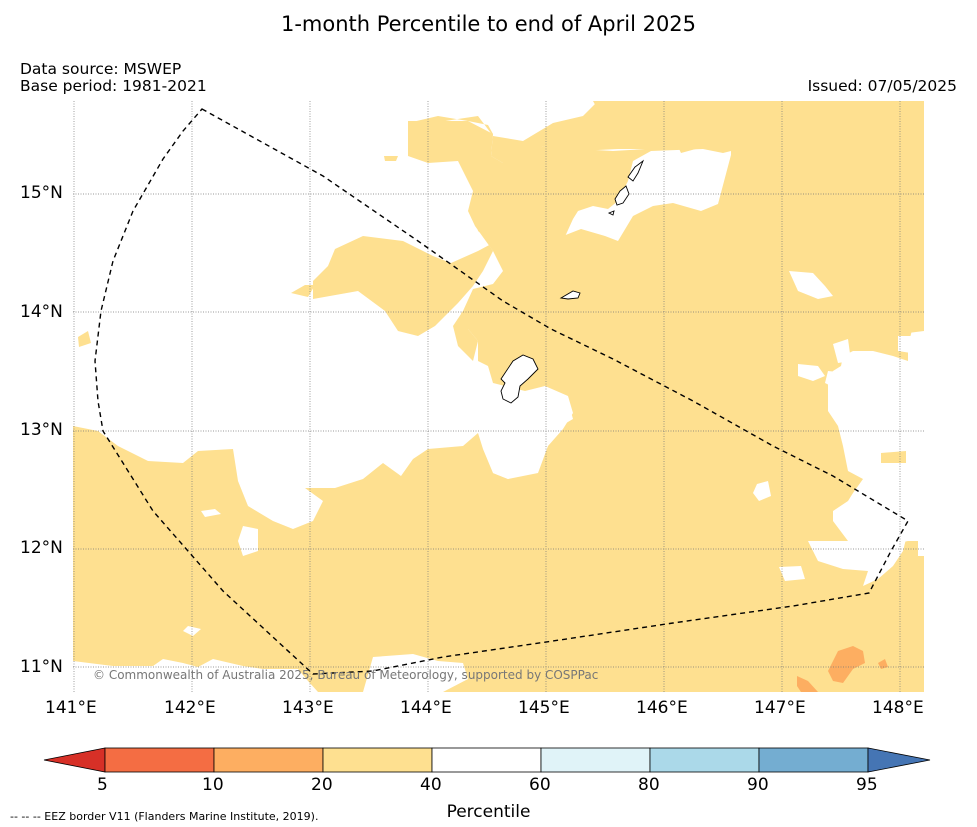 This screenshot has width=977, height=827. Describe the element at coordinates (898, 708) in the screenshot. I see `lon-label-148: 148°E` at that location.